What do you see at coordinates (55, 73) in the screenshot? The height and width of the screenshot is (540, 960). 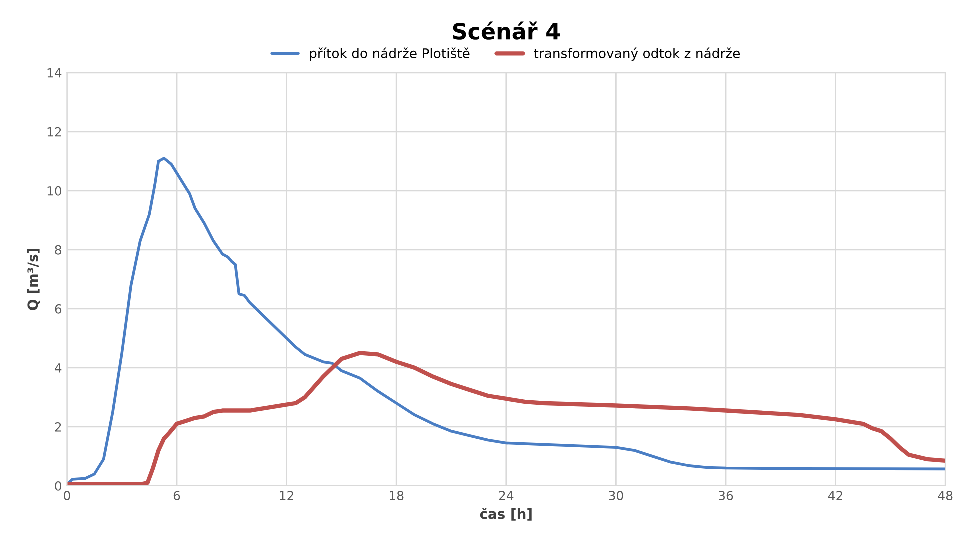 I see `y-tick-label: 14` at bounding box center [55, 73].